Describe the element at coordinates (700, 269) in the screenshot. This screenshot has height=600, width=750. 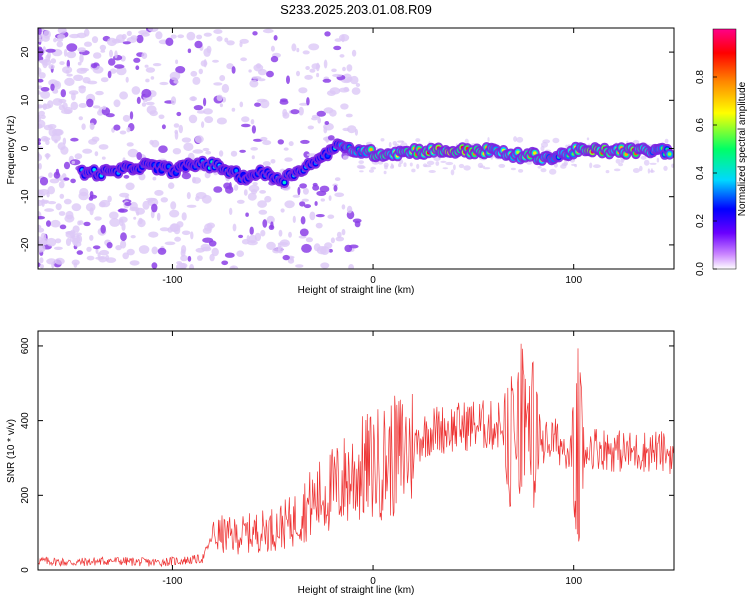
I see `colorbar-tick-label: 0.0` at that location.